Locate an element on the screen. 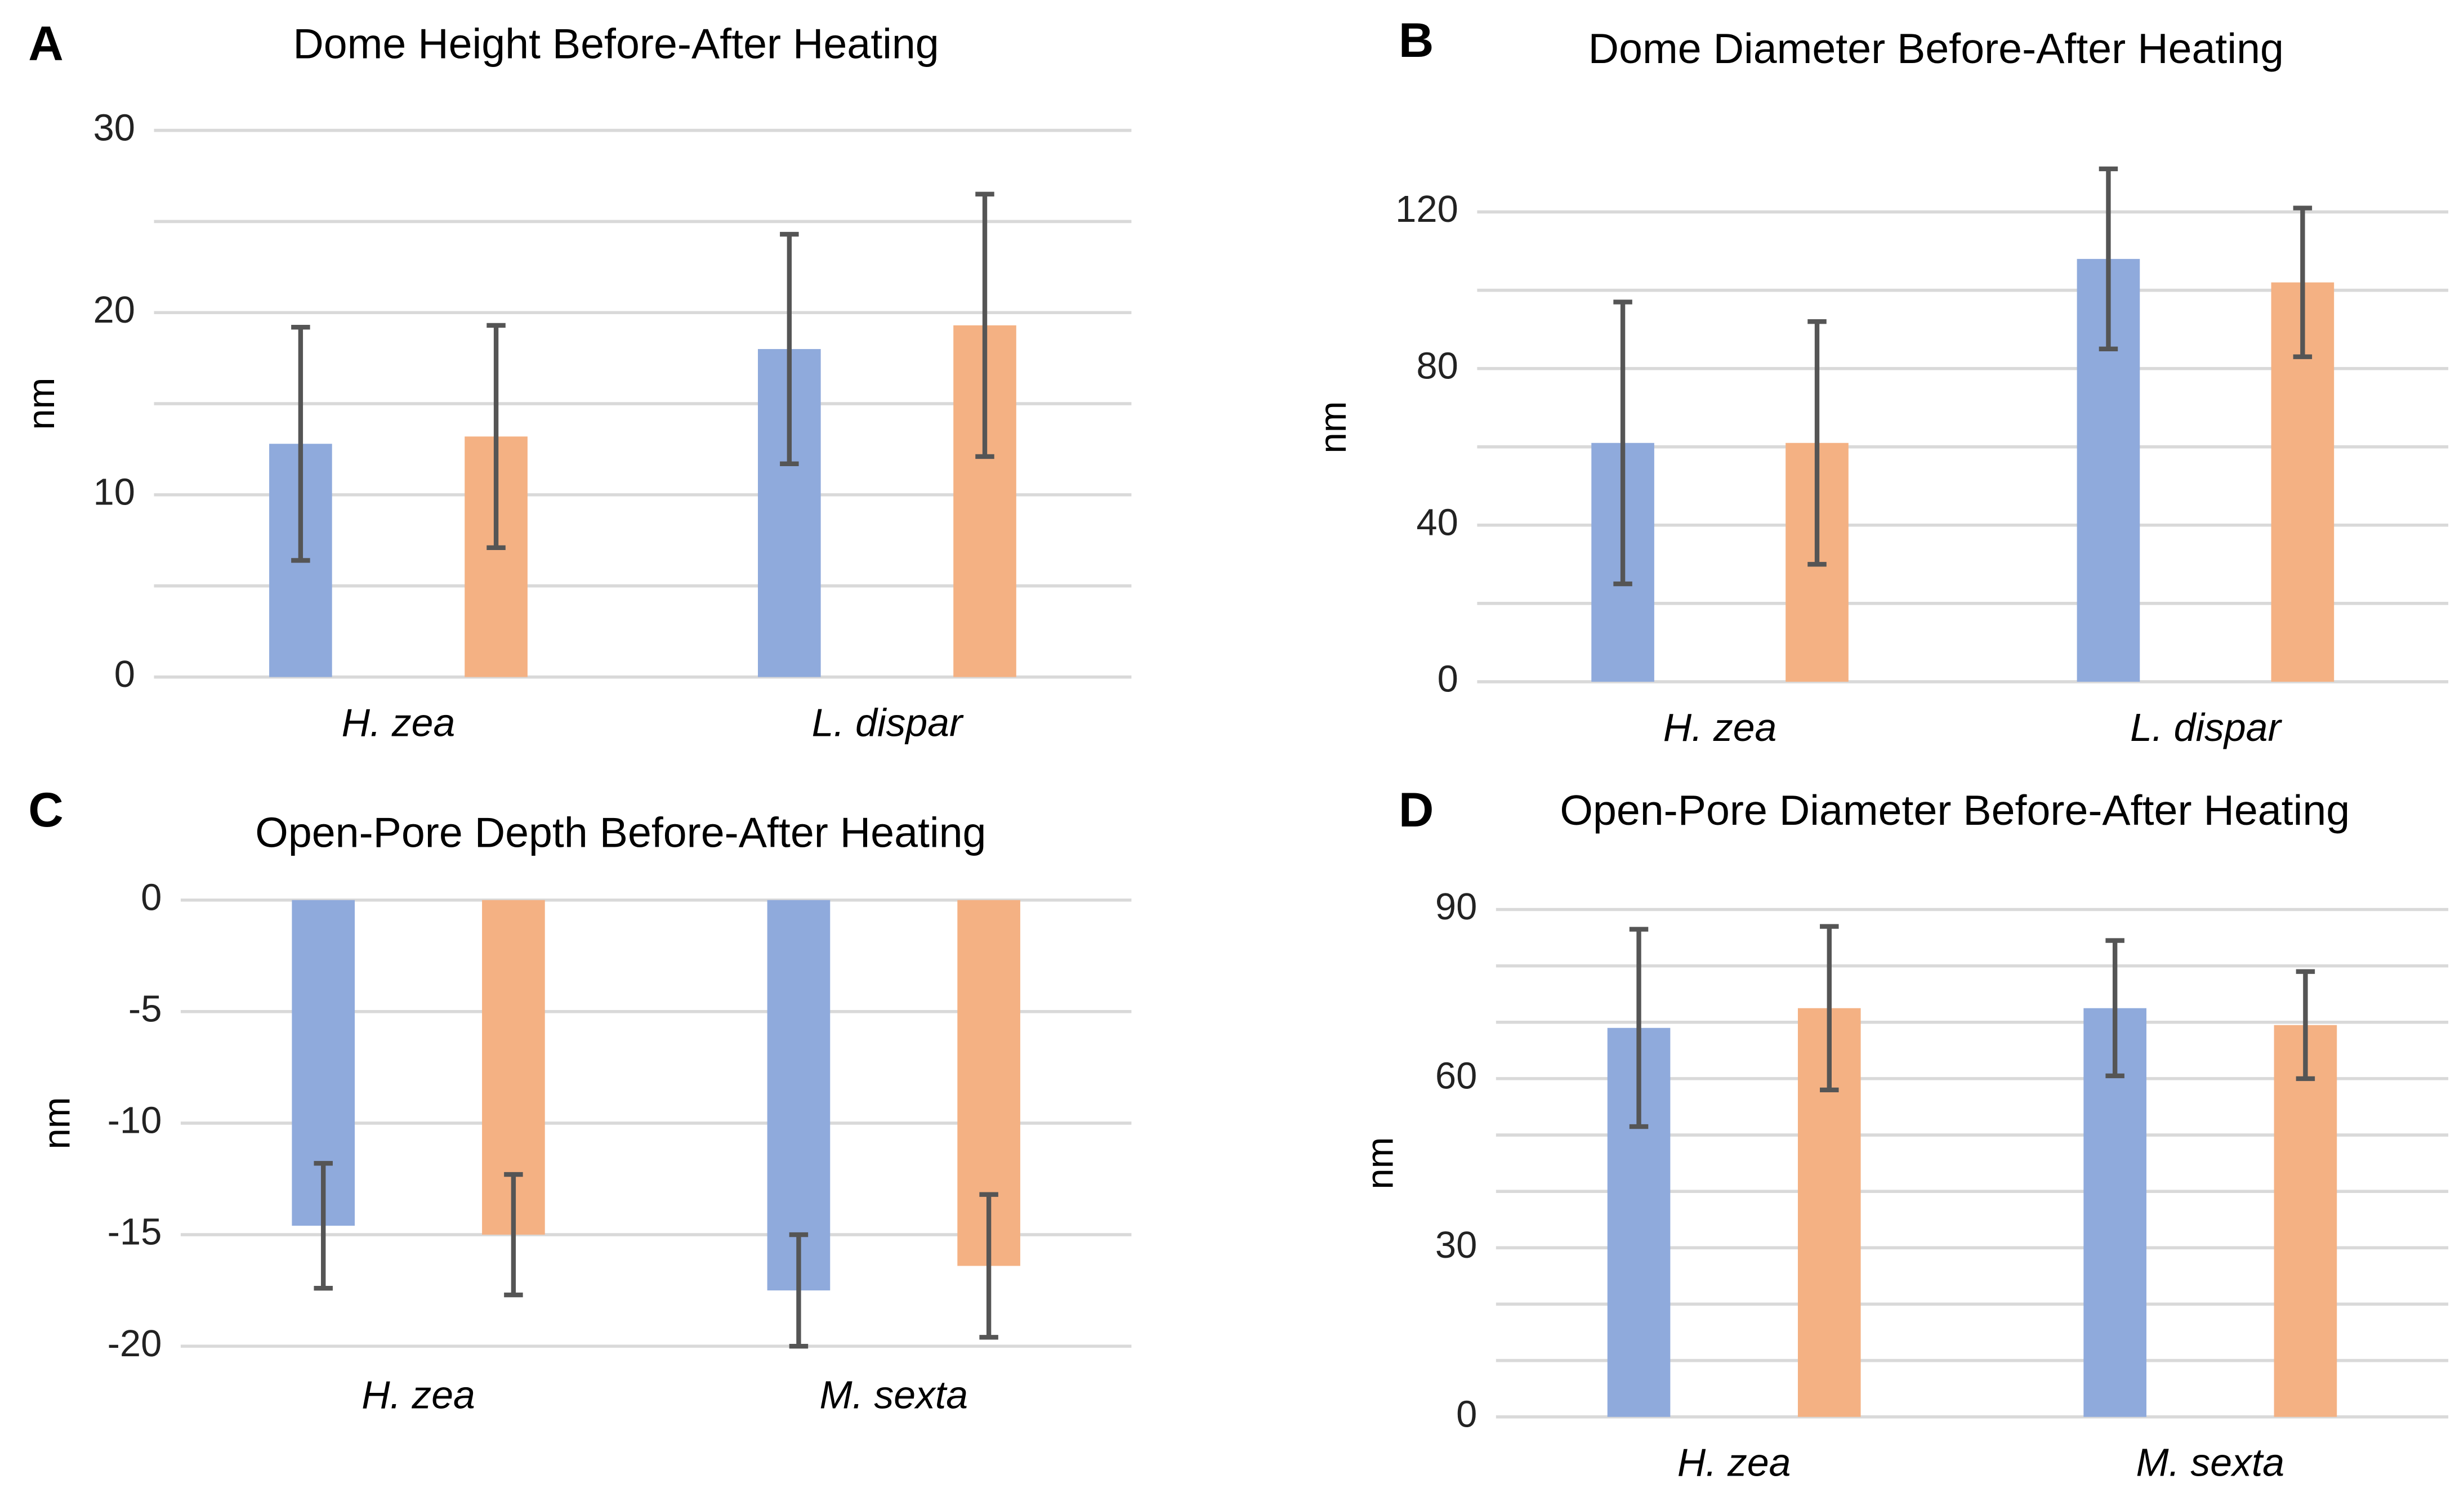 The image size is (2464, 1497). y-tick-label: -20 is located at coordinates (135, 1343).